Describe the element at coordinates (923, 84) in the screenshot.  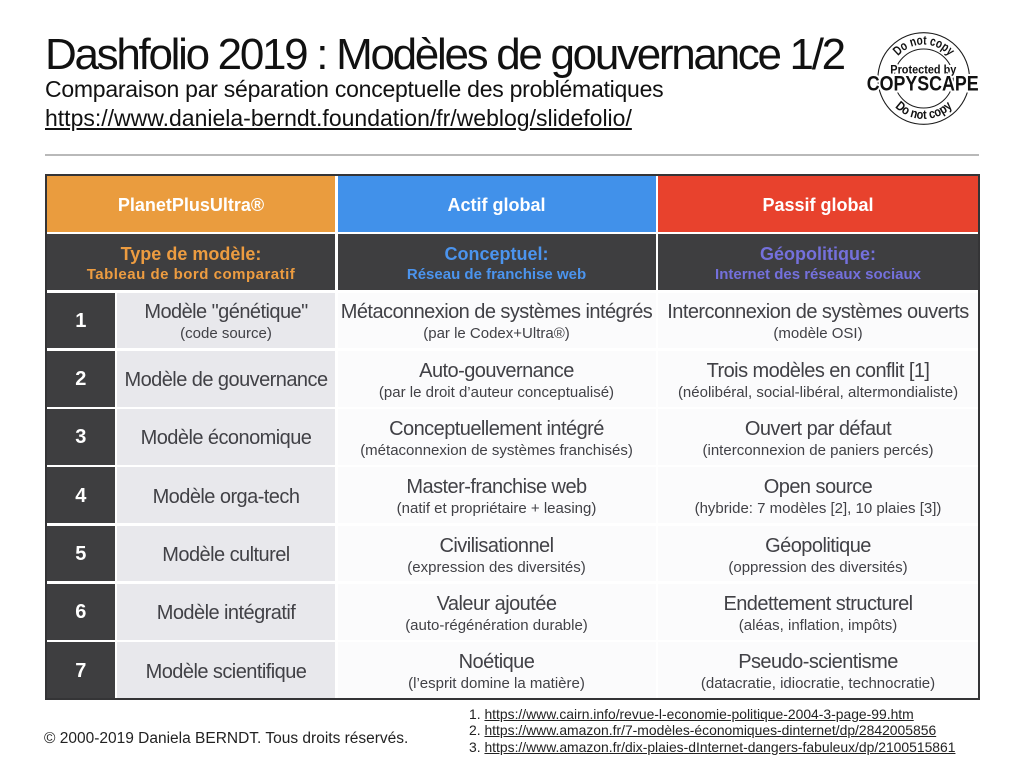
I see `svg-text: COPYSCAPE` at that location.